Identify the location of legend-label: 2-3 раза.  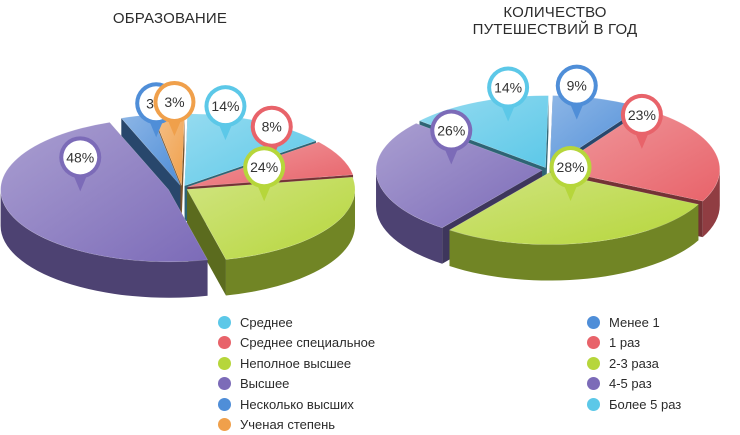
(634, 363).